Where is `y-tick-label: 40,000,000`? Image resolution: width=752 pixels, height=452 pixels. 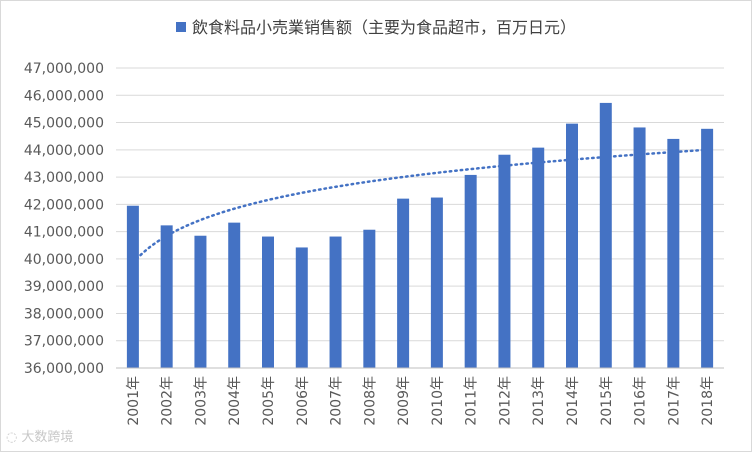
y-tick-label: 40,000,000 is located at coordinates (64, 260).